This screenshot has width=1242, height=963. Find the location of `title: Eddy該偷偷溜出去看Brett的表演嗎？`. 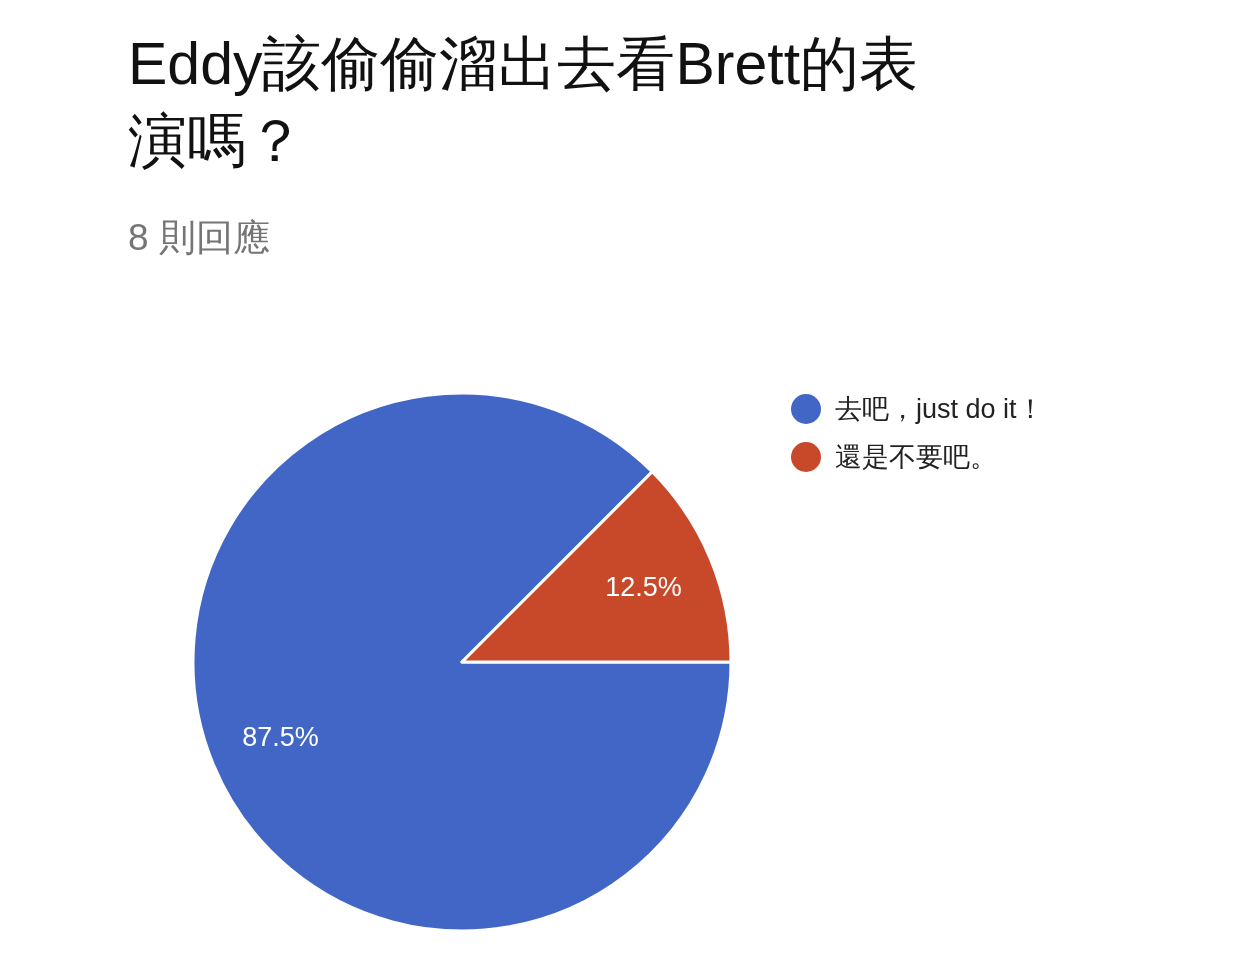

title: Eddy該偷偷溜出去看Brett的表演嗎？ is located at coordinates (524, 103).